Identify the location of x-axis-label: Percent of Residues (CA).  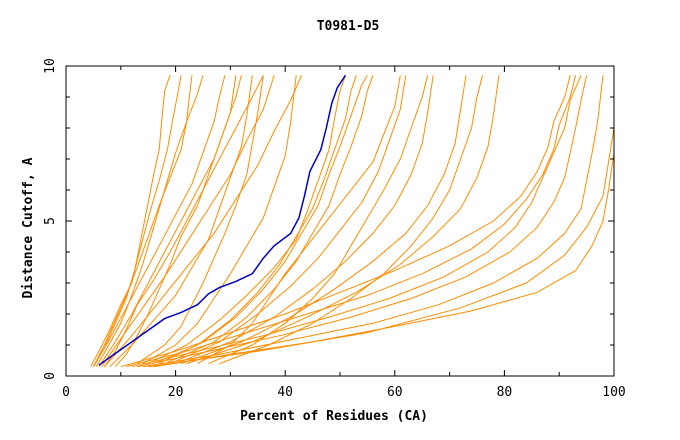
(334, 416).